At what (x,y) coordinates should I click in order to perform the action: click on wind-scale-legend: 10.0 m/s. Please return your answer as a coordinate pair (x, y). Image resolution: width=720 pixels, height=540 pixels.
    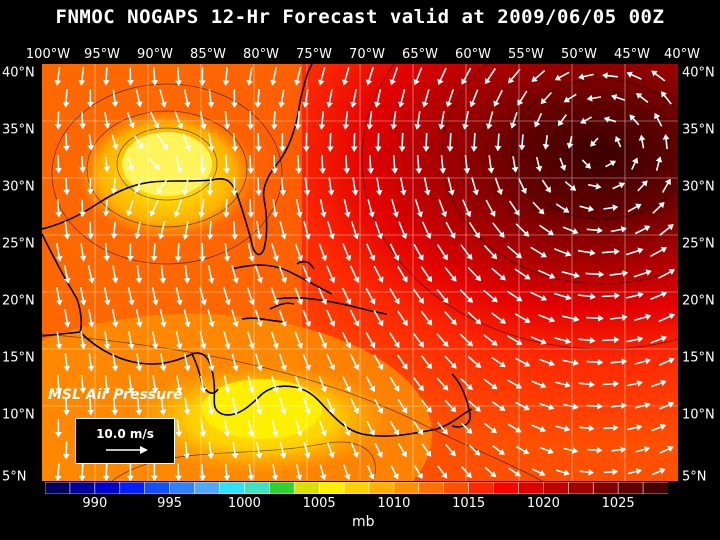
    Looking at the image, I should click on (125, 441).